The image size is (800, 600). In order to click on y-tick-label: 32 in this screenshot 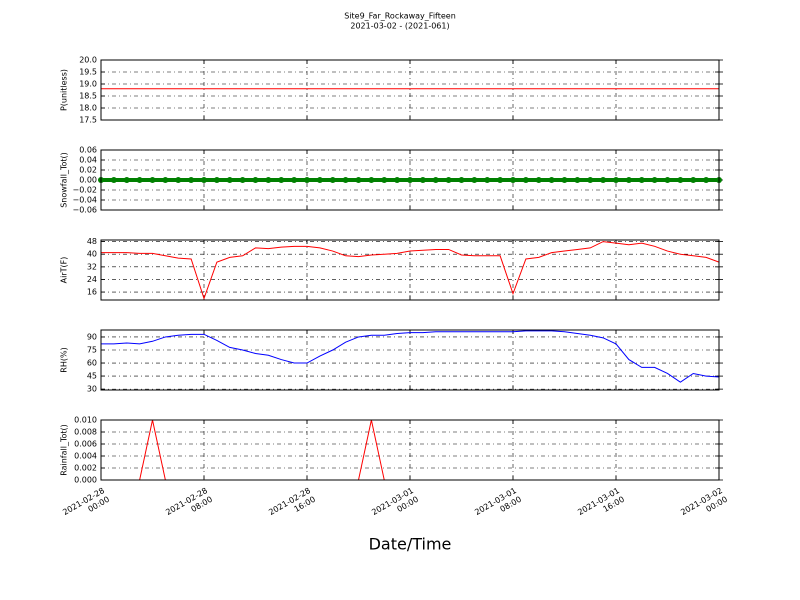, I will do `click(92, 266)`.